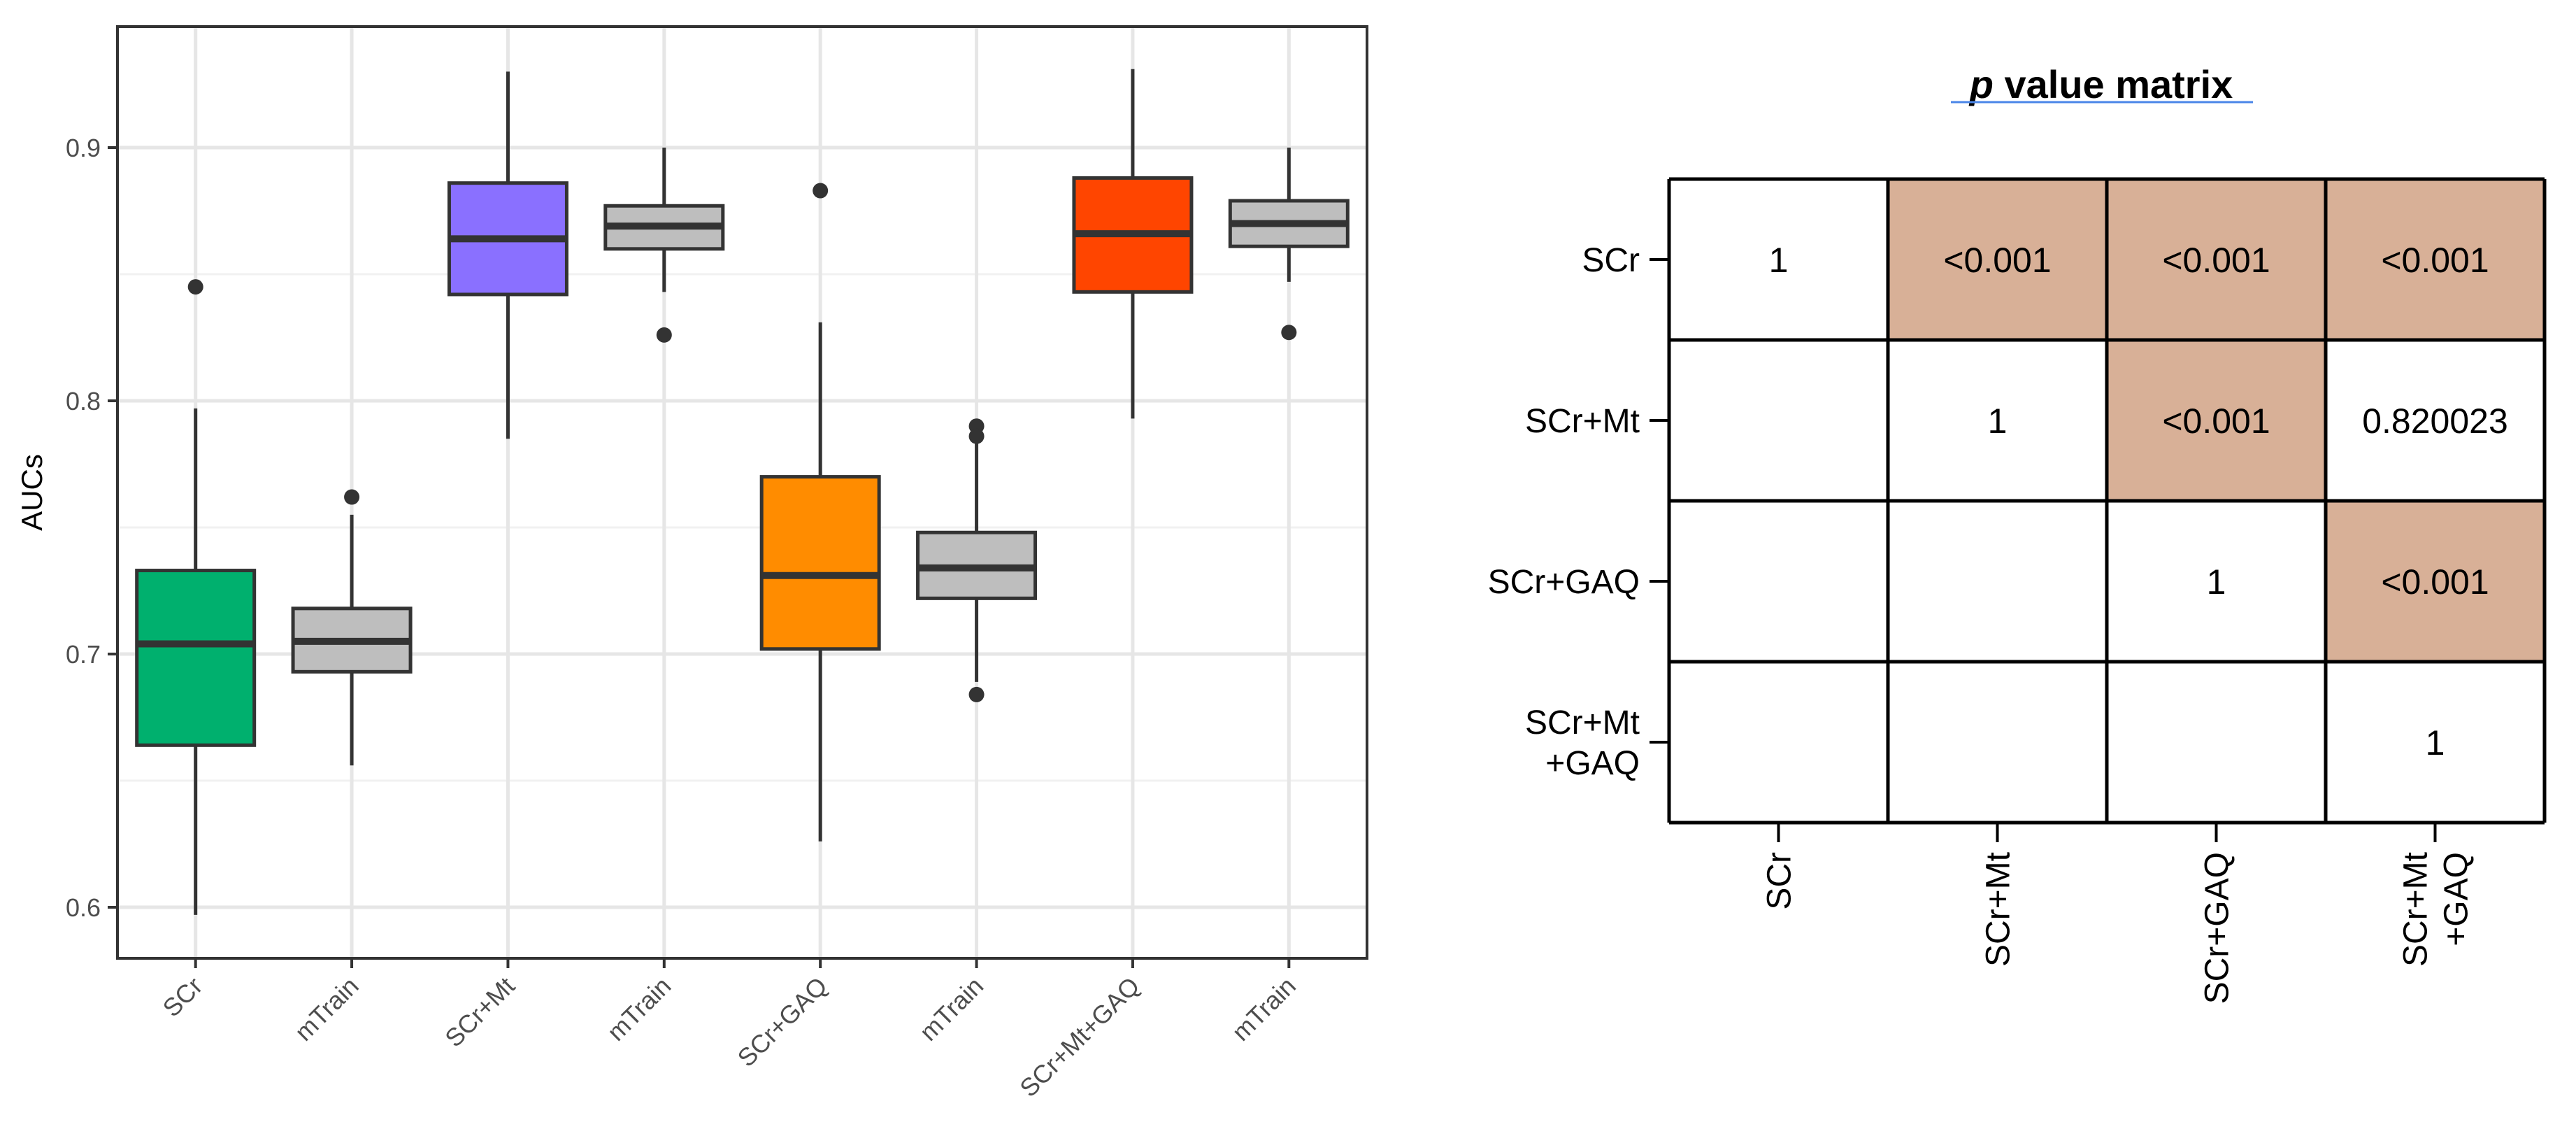 This screenshot has height=1122, width=2576. What do you see at coordinates (479, 1012) in the screenshot?
I see `x-tick-label: SCr+Mt` at bounding box center [479, 1012].